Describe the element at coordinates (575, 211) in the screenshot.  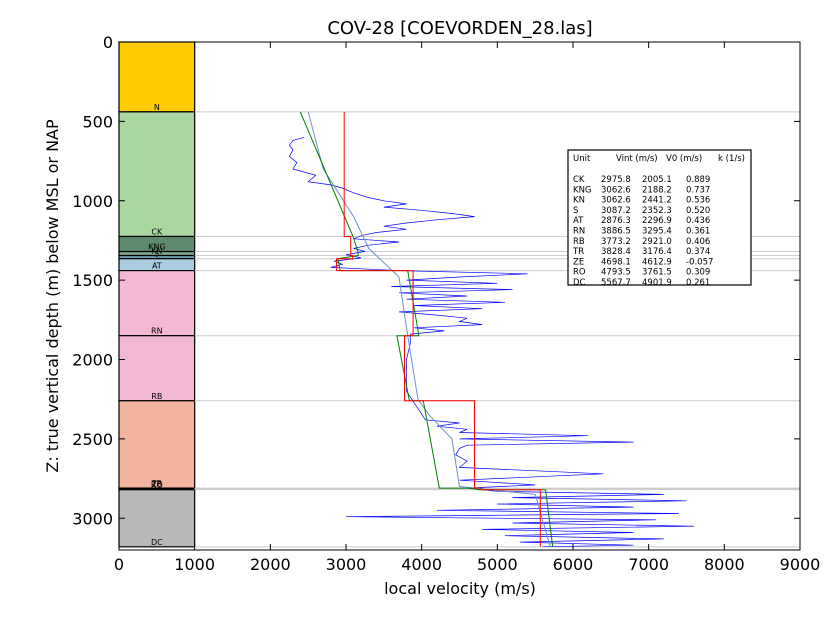
I see `legend-cell: S` at that location.